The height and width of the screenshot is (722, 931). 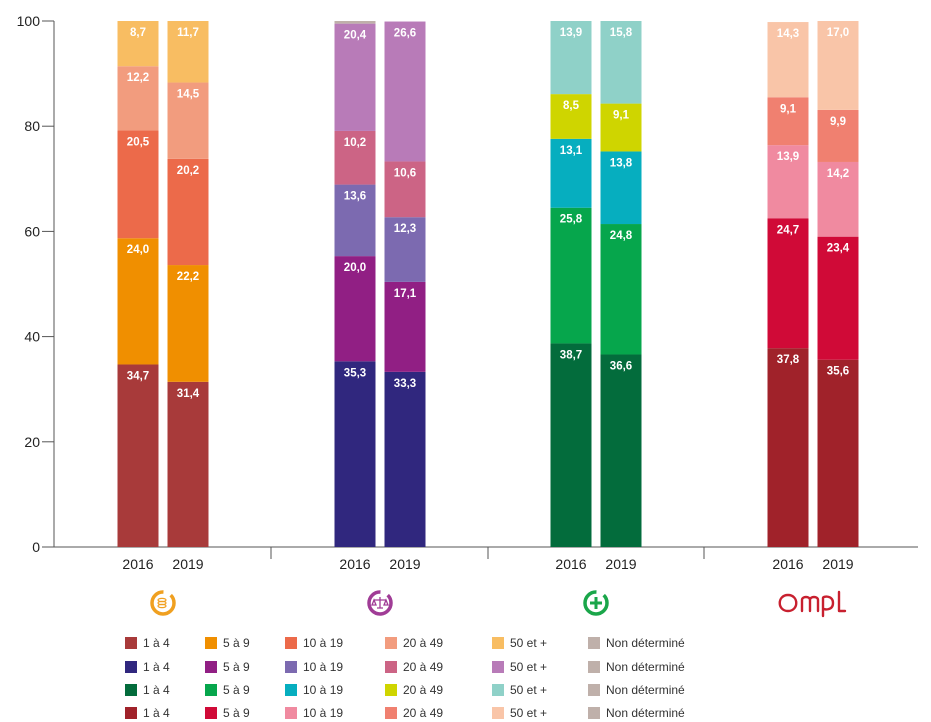 What do you see at coordinates (838, 122) in the screenshot?
I see `bar-value-label: 9,9` at bounding box center [838, 122].